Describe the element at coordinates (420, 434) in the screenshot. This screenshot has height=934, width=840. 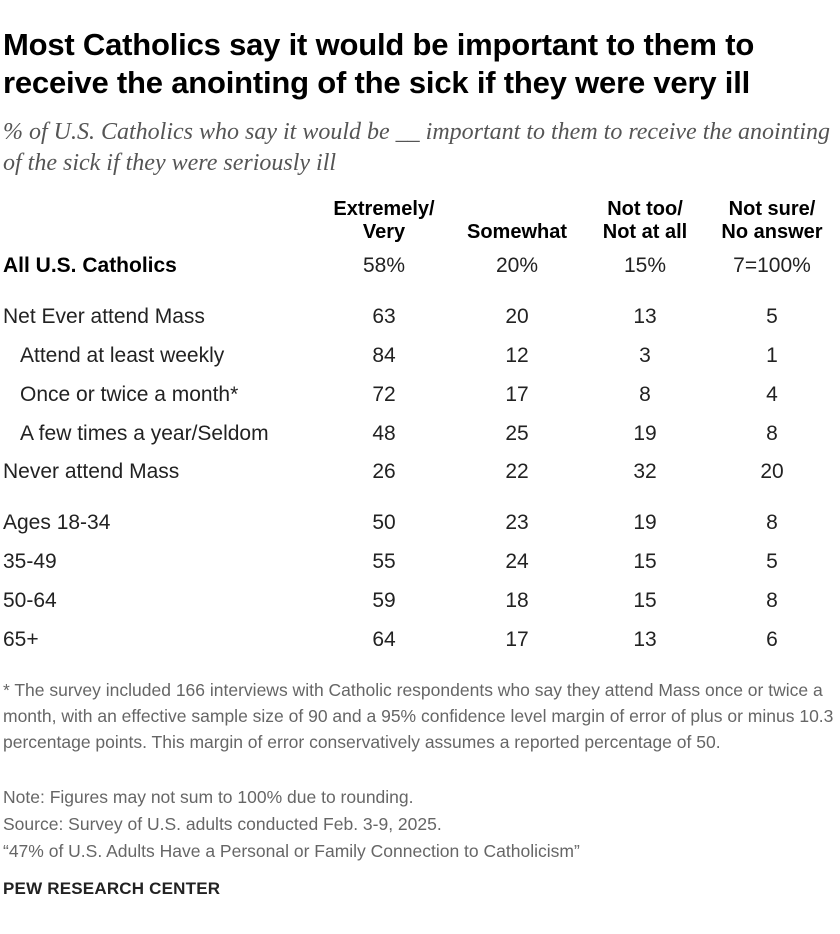
I see `table-row: A few times a year/Seldom 48 25 19 8` at that location.